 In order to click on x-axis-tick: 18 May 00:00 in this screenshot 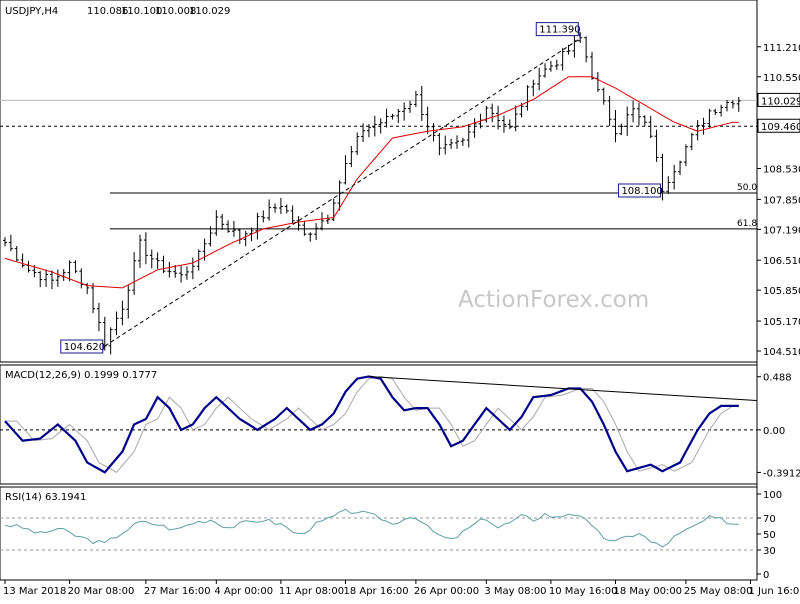, I will do `click(647, 591)`.